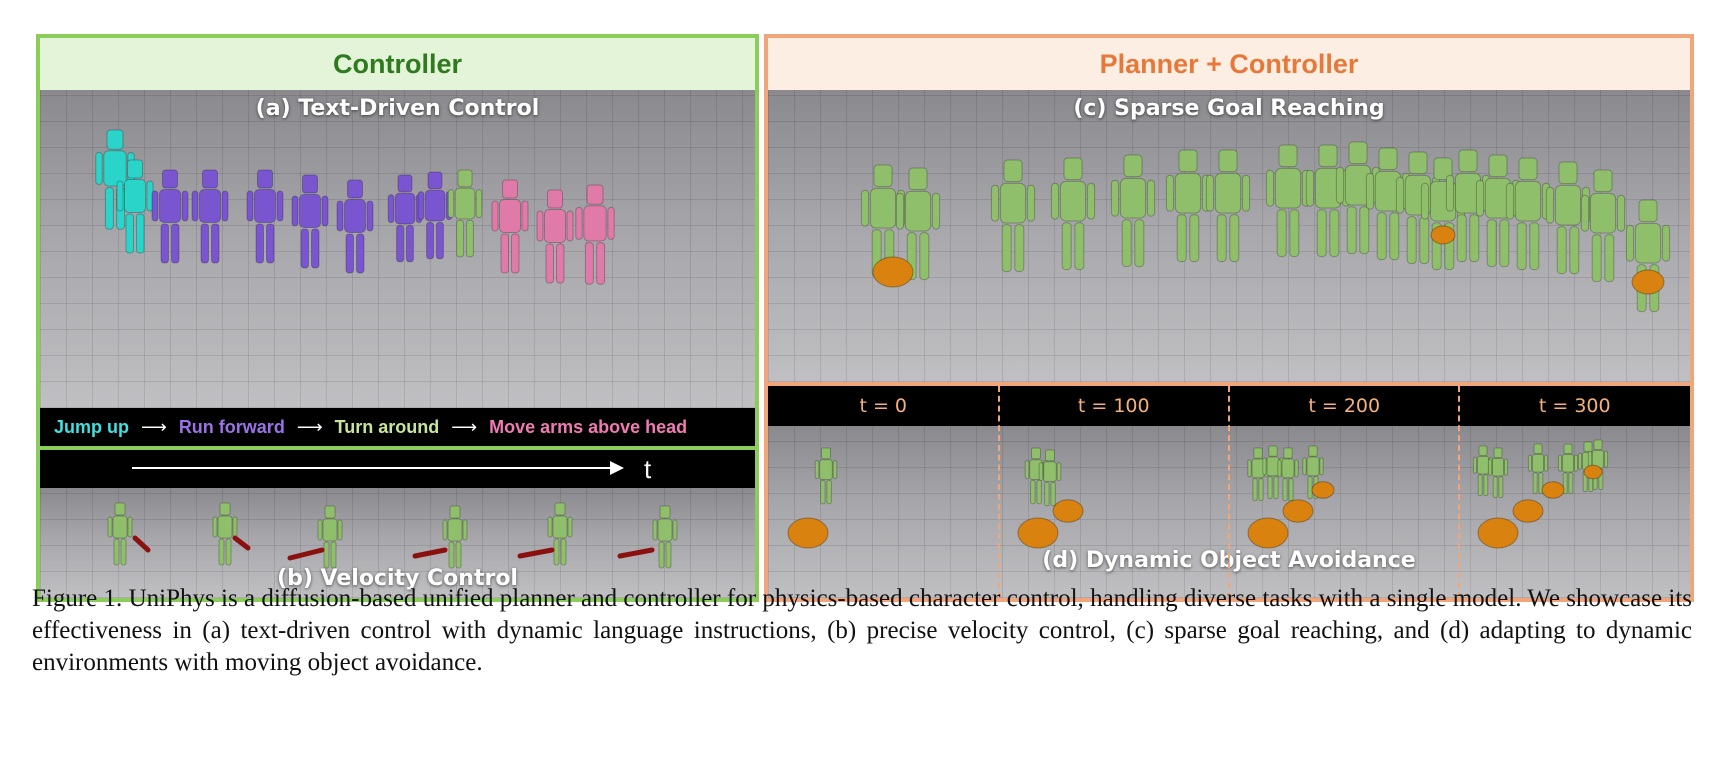 This screenshot has height=777, width=1727. Describe the element at coordinates (1229, 64) in the screenshot. I see `planner-controller-title: Planner + Controller` at that location.